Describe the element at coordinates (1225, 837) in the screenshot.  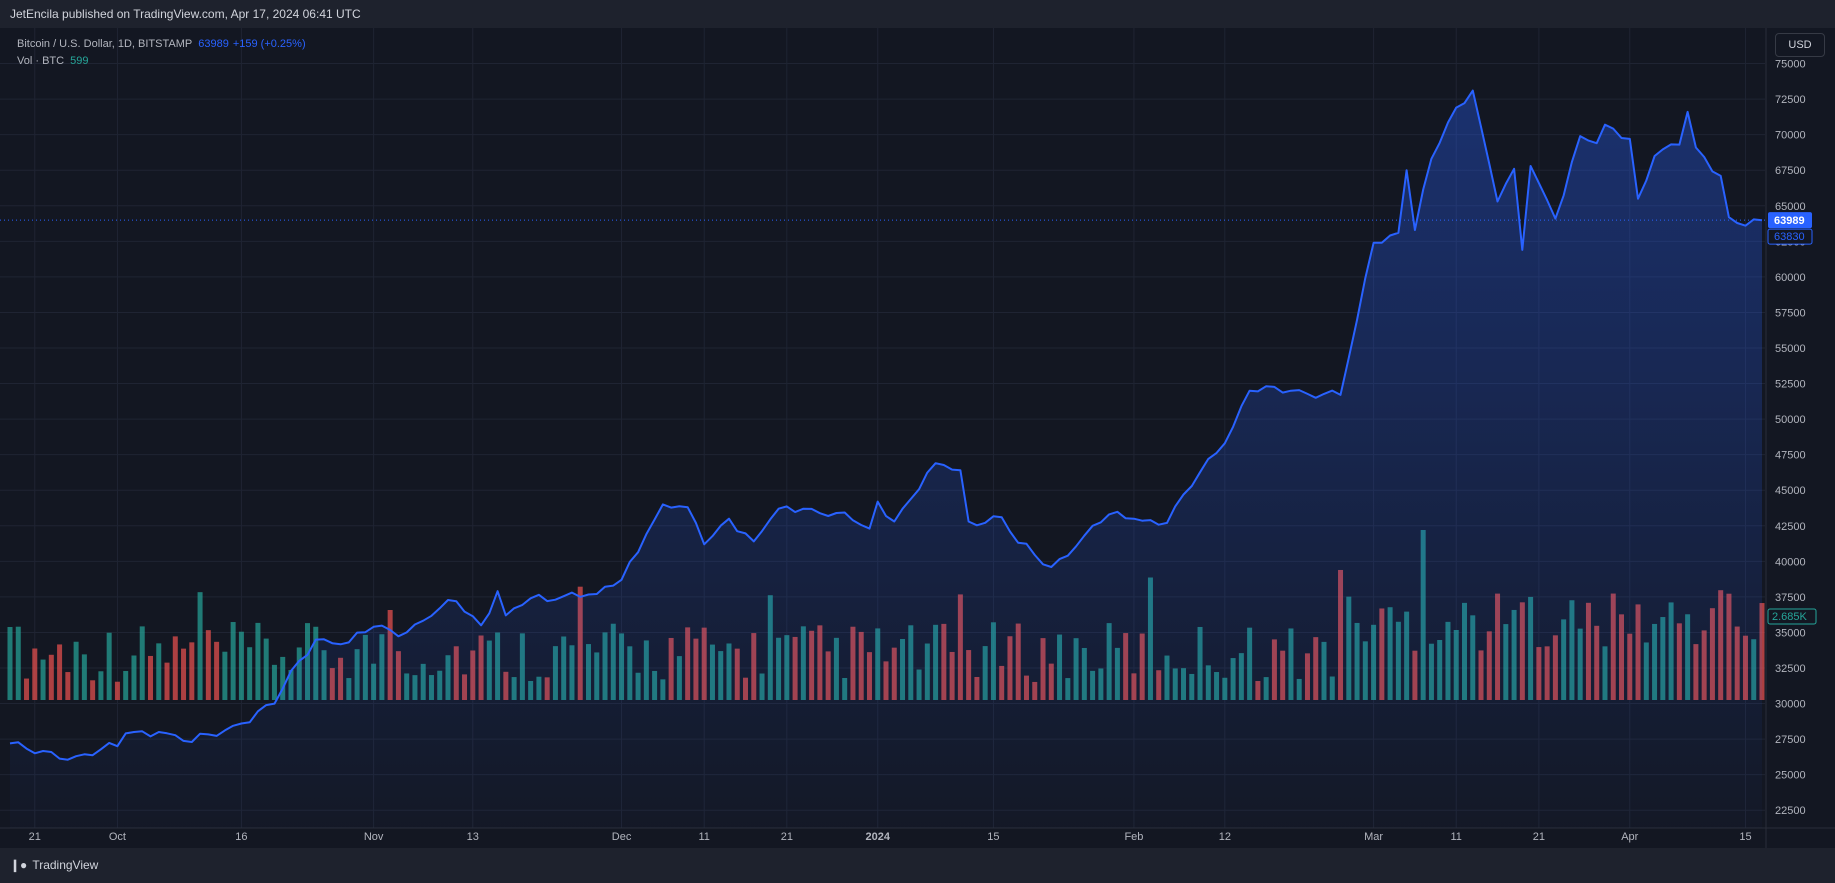
I see `x-tick-label: 12` at that location.